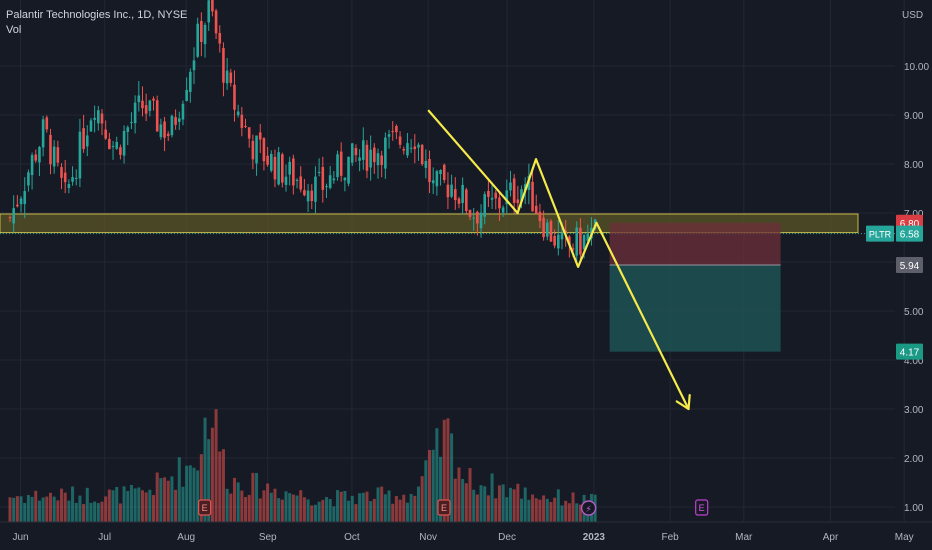 The image size is (932, 550). I want to click on position-tool, so click(695, 287).